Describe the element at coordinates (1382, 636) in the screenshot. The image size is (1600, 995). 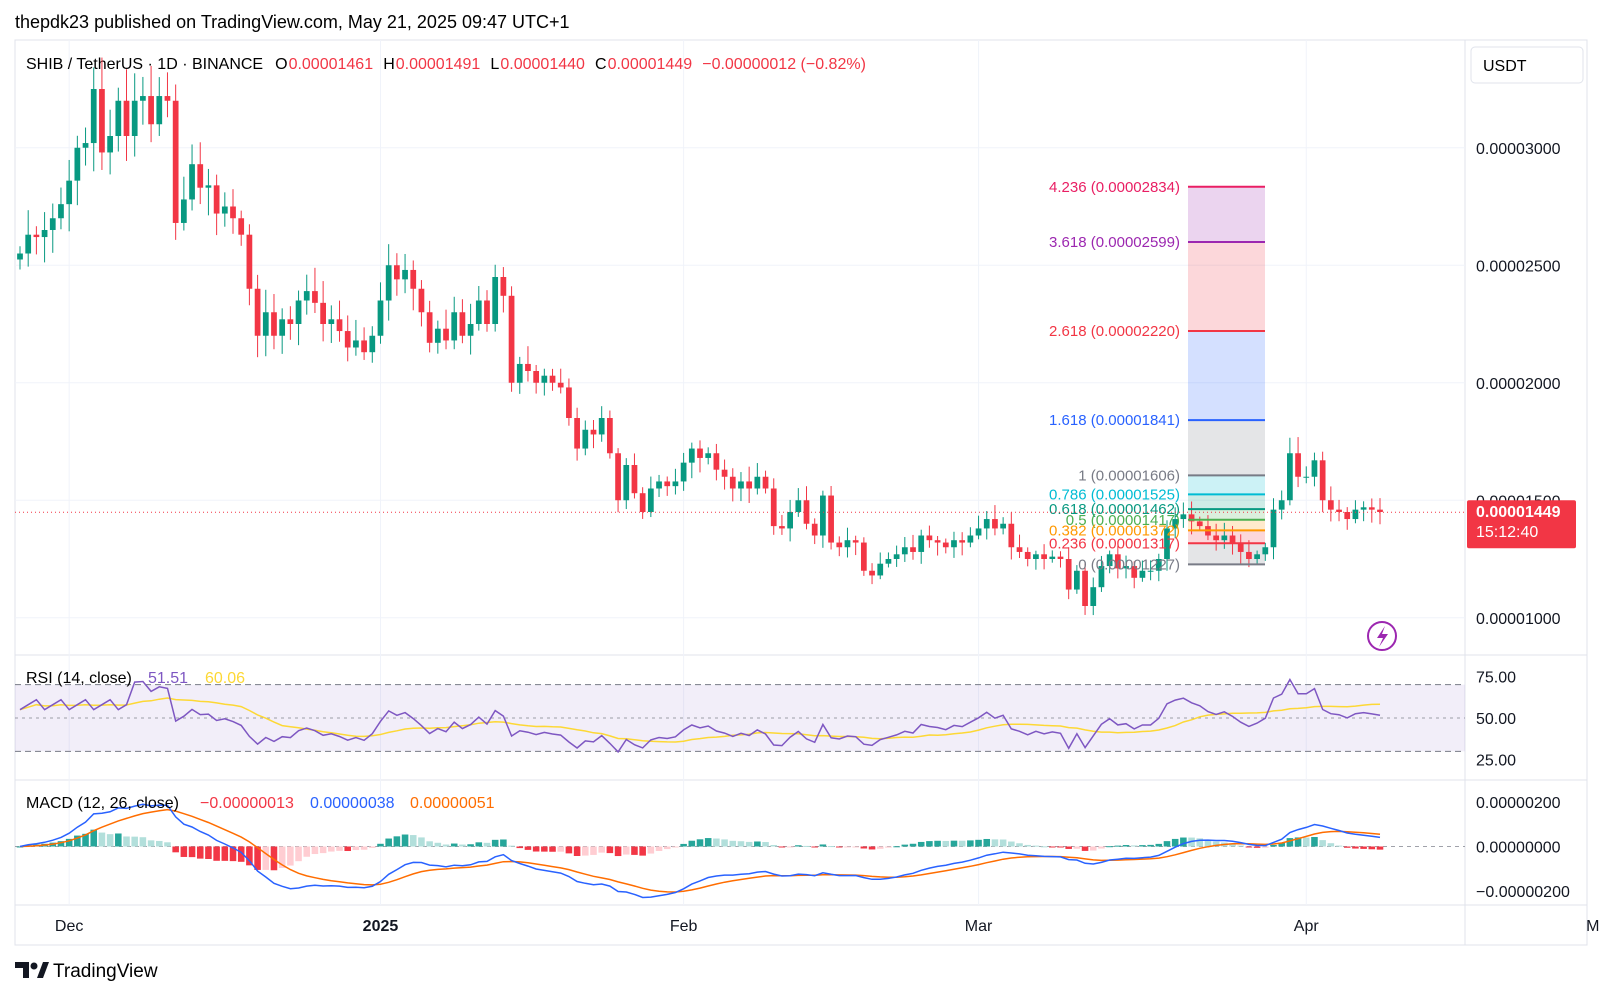
I see `lightning-icon` at that location.